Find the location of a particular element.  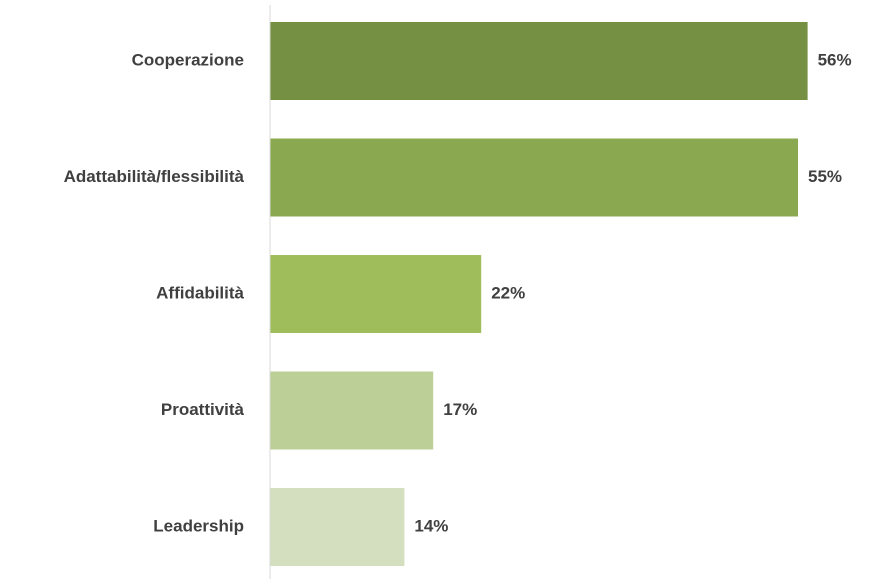

value-label-4: 14% is located at coordinates (431, 525).